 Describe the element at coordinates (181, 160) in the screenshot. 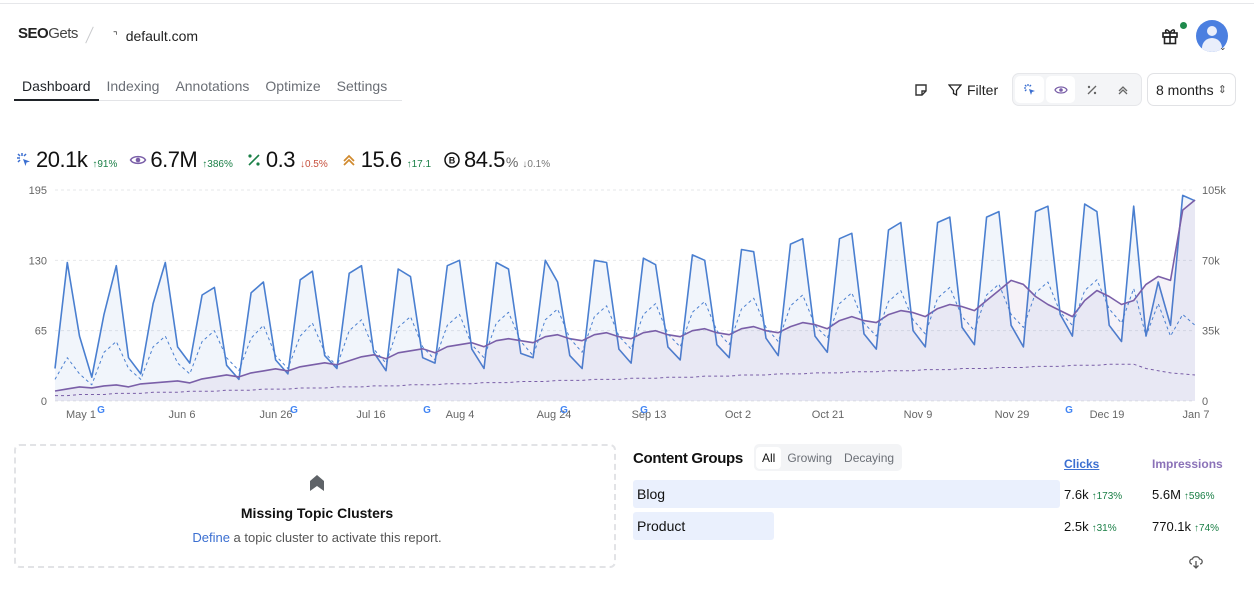

I see `kpi-impressions: 6.7M ↑386%` at that location.